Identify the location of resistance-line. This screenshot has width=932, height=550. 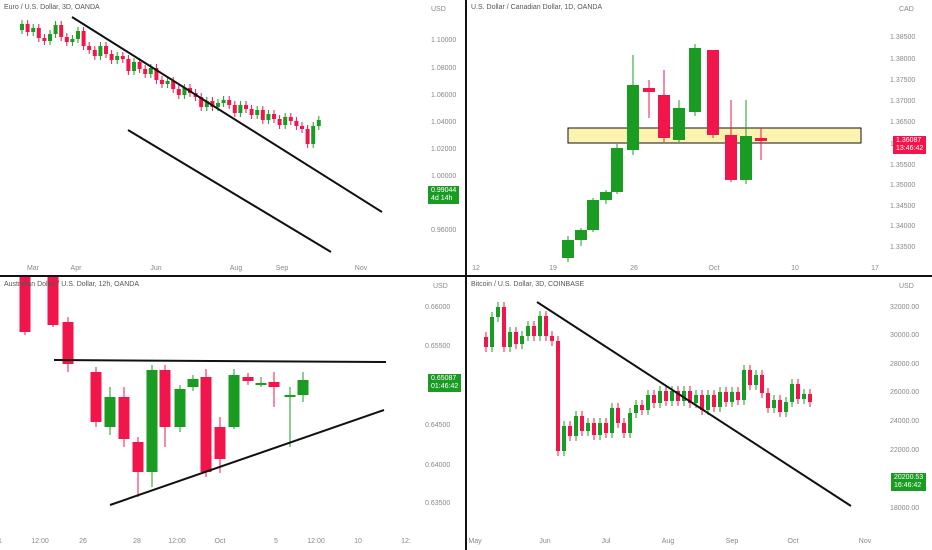
(220, 361).